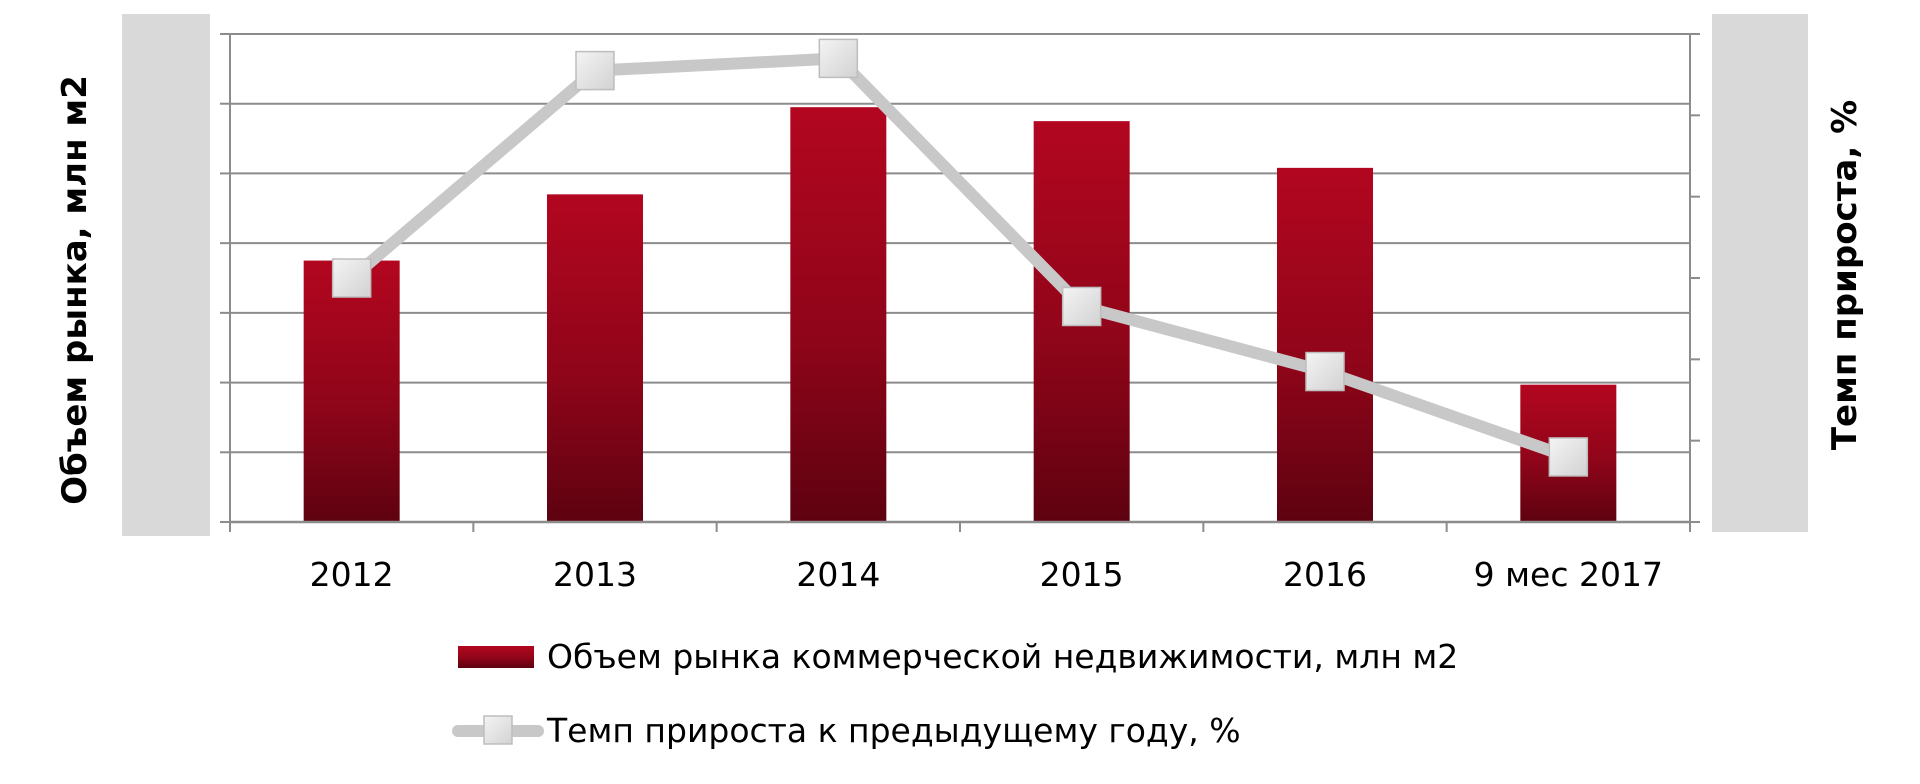 Image resolution: width=1920 pixels, height=784 pixels. What do you see at coordinates (166, 275) in the screenshot?
I see `left-axis-panel` at bounding box center [166, 275].